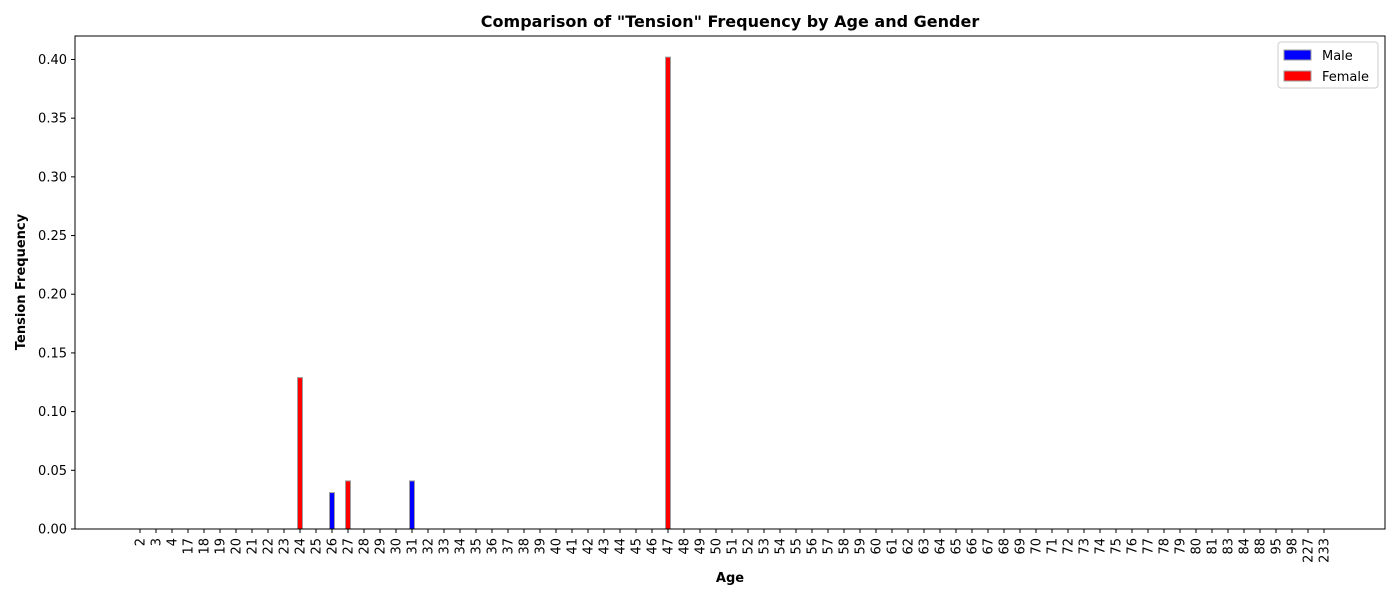 Image resolution: width=1400 pixels, height=600 pixels. Describe the element at coordinates (1133, 546) in the screenshot. I see `x-tick-label: 76` at that location.